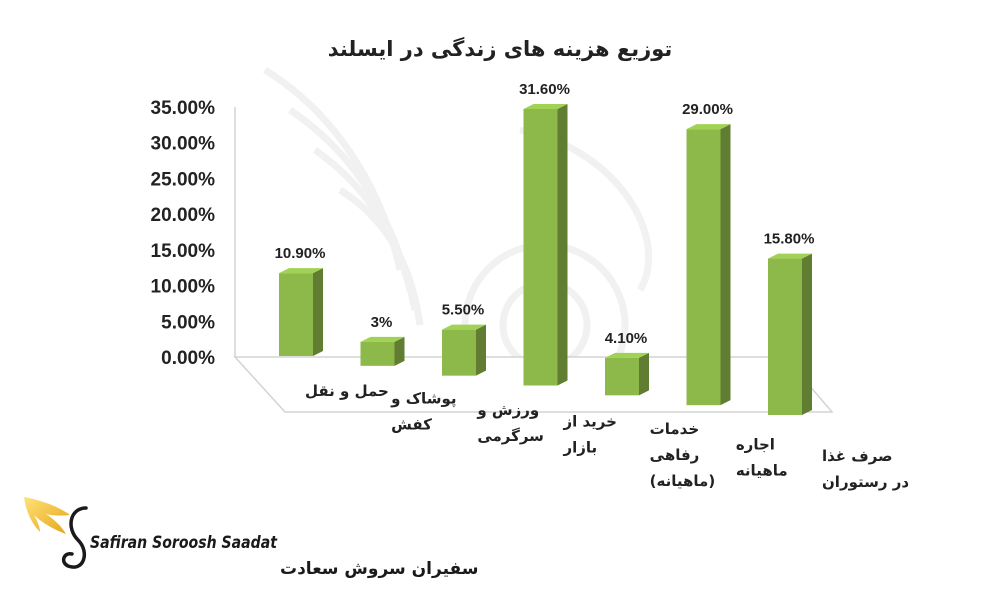 The width and height of the screenshot is (1000, 600). Describe the element at coordinates (347, 391) in the screenshot. I see `category-label: حمل و نقل` at that location.